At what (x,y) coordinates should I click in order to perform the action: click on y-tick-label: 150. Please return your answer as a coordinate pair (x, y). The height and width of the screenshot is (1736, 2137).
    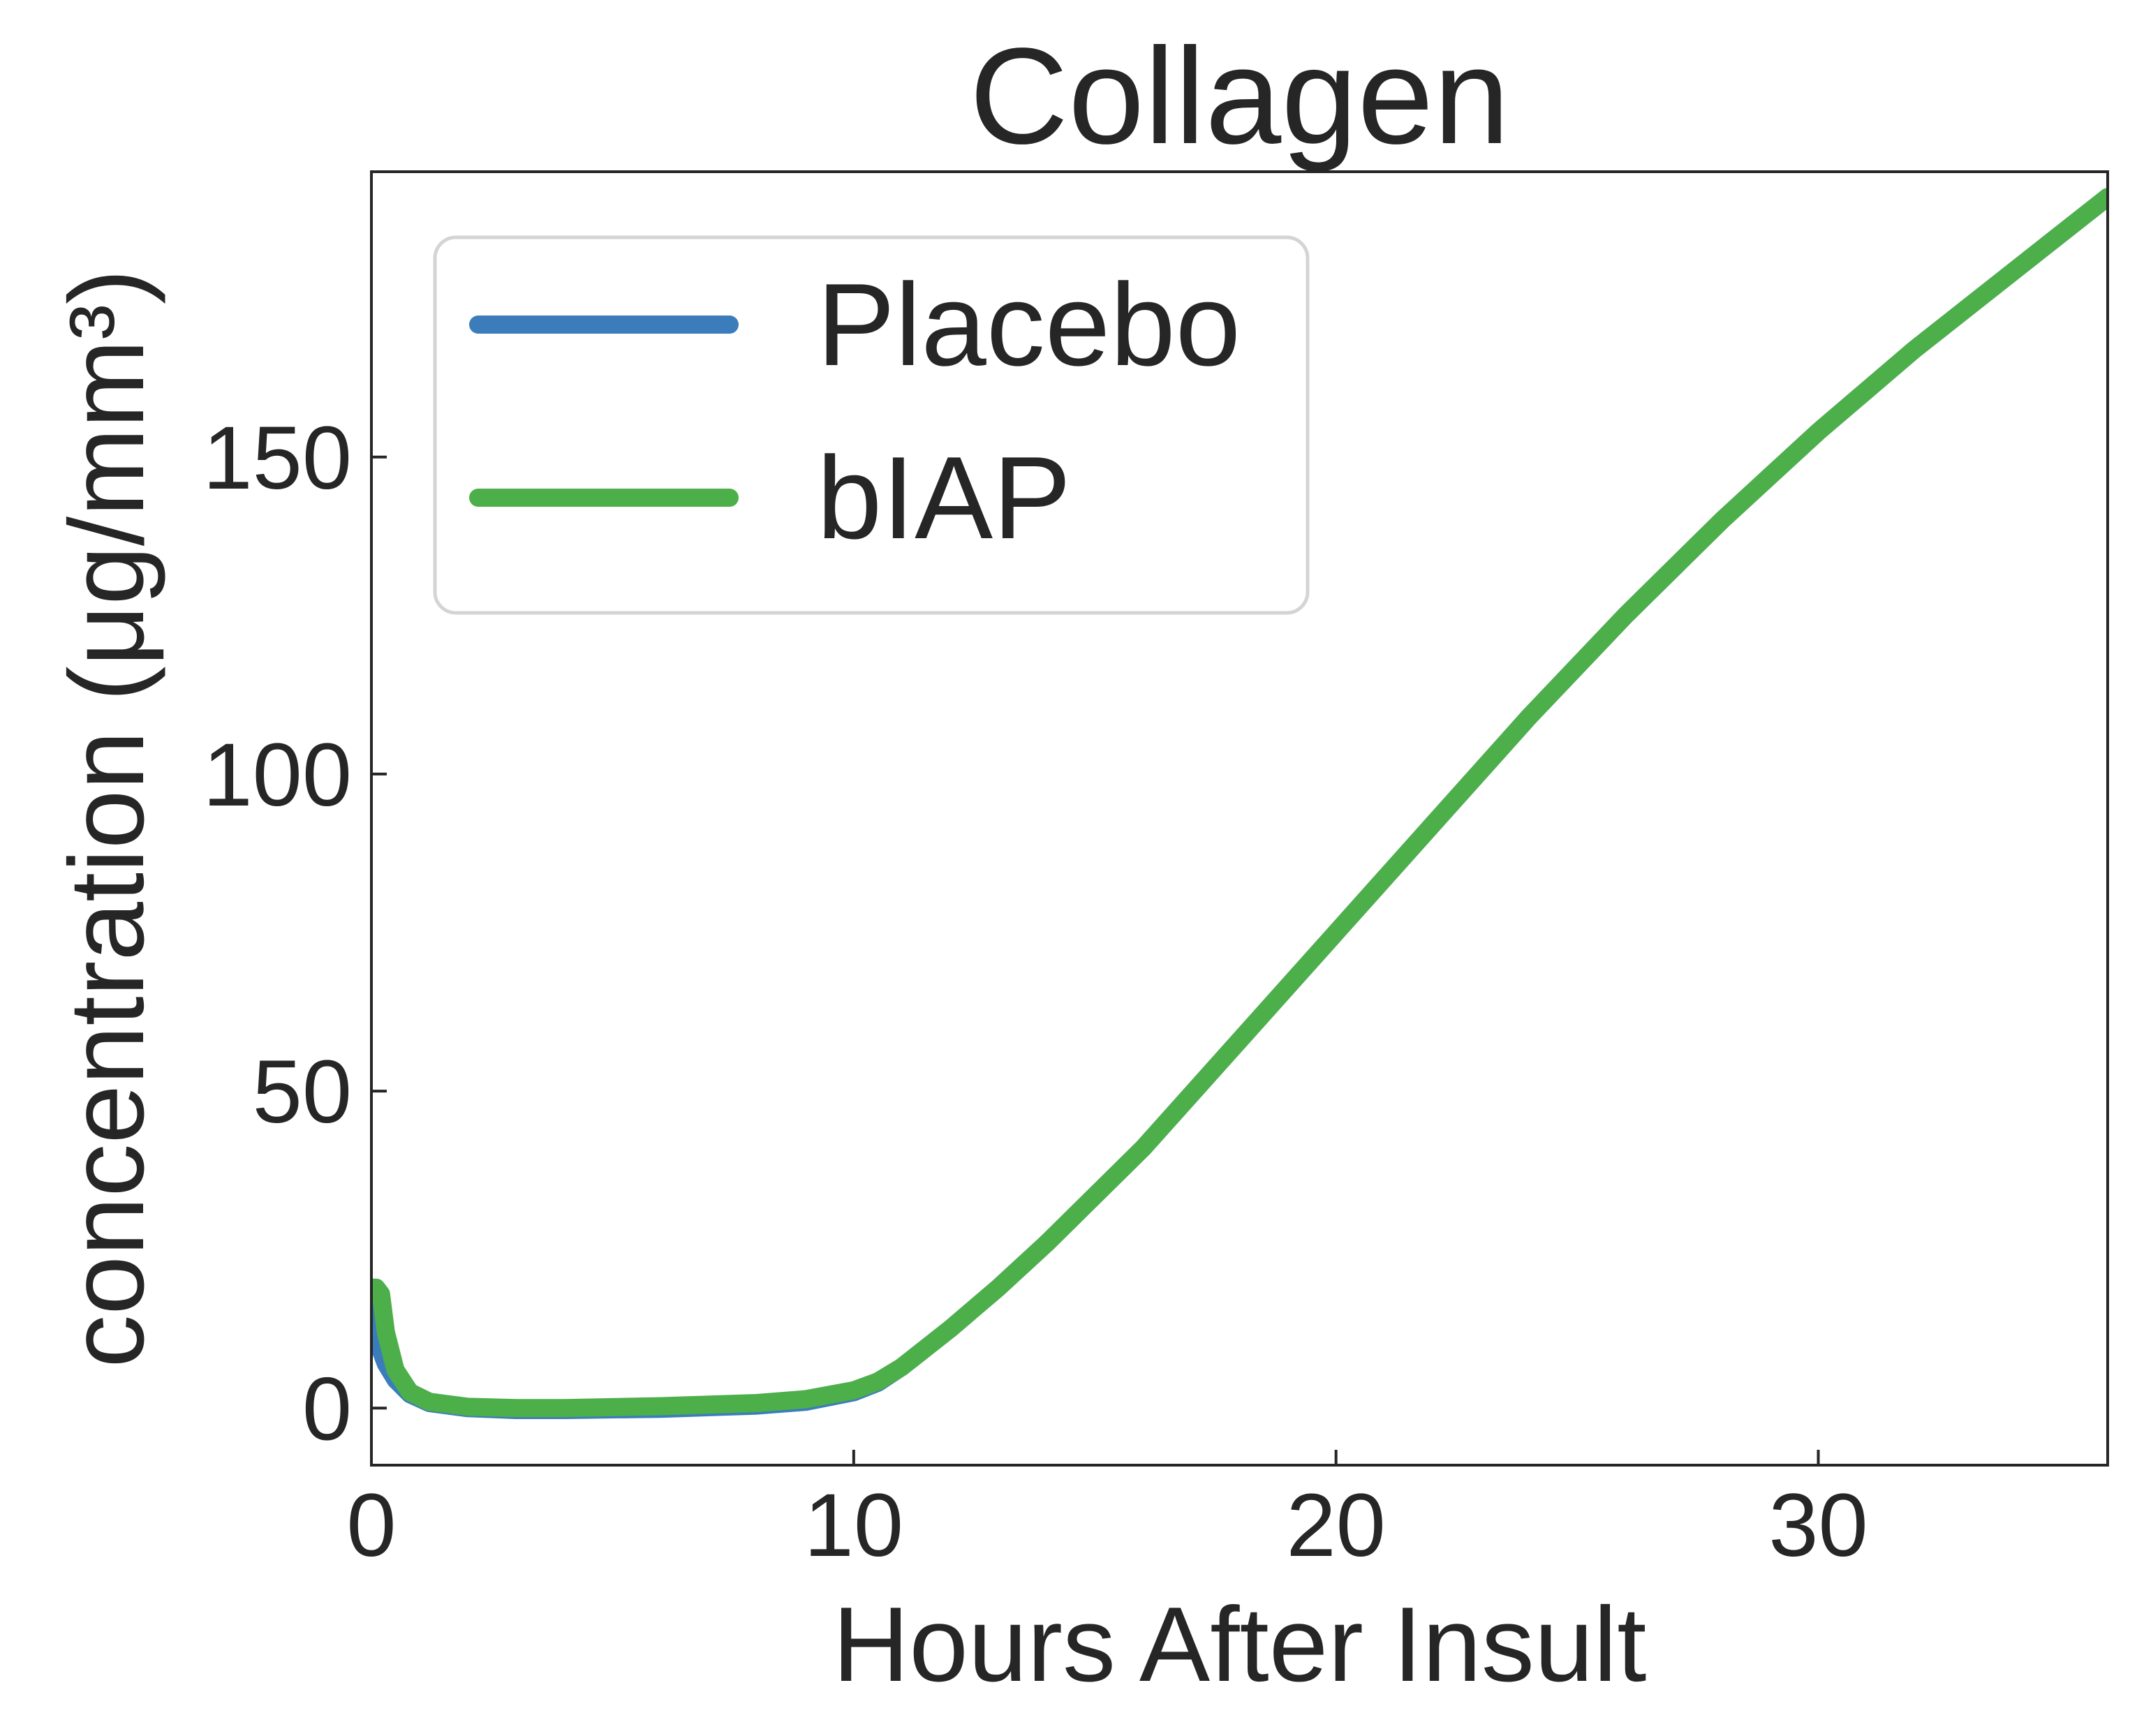
    Looking at the image, I should click on (277, 458).